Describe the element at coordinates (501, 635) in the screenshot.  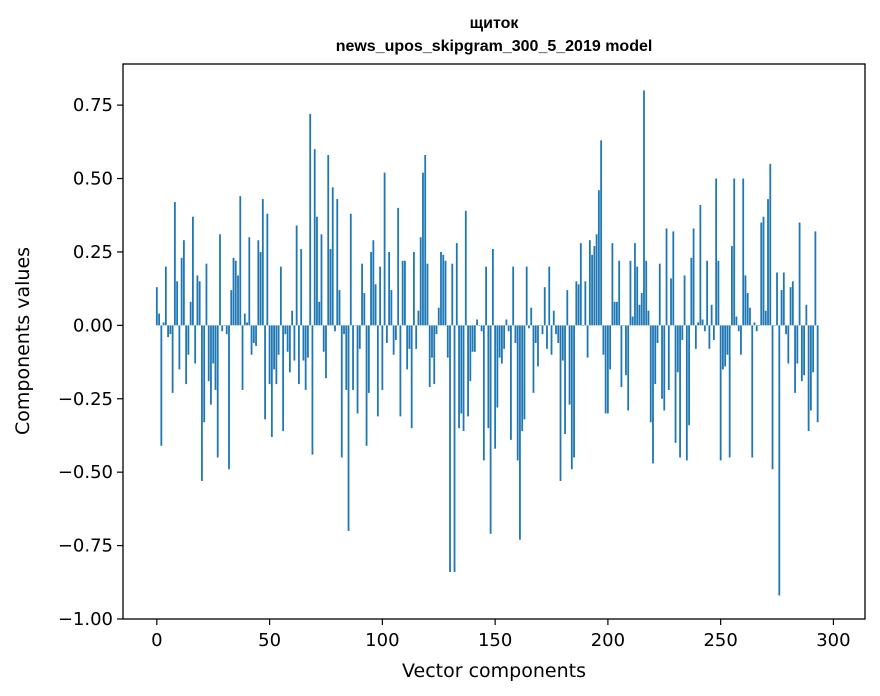
I see `x-axis: 0 50 100 150 200 250 300` at that location.